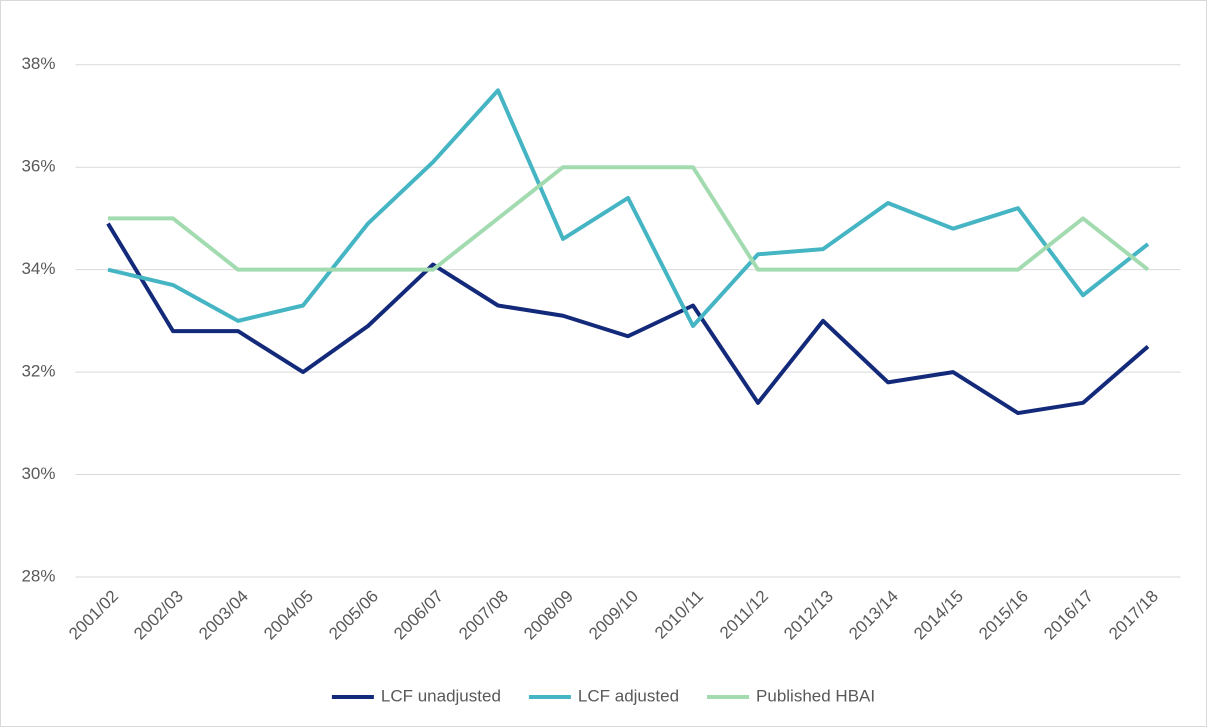 The image size is (1207, 727). What do you see at coordinates (38, 166) in the screenshot?
I see `y-tick-label: 36%` at bounding box center [38, 166].